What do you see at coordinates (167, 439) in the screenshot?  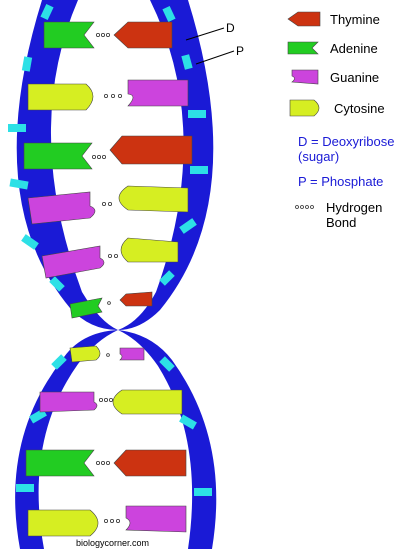 I see `backbone-right-lower` at bounding box center [167, 439].